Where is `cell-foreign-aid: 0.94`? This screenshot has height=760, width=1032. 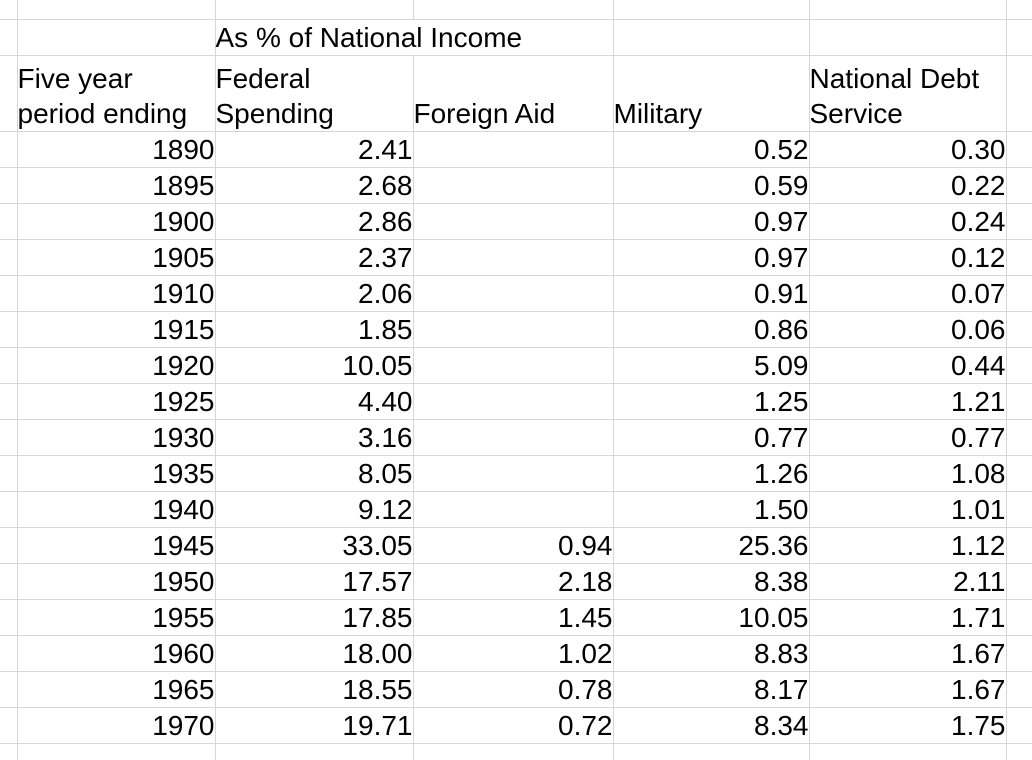 cell-foreign-aid: 0.94 is located at coordinates (513, 545).